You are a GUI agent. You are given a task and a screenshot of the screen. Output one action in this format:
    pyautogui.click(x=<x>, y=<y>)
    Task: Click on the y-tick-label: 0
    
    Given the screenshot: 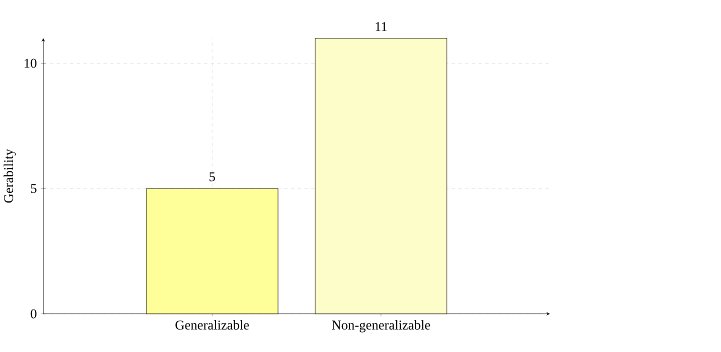 What is the action you would take?
    pyautogui.click(x=33, y=314)
    